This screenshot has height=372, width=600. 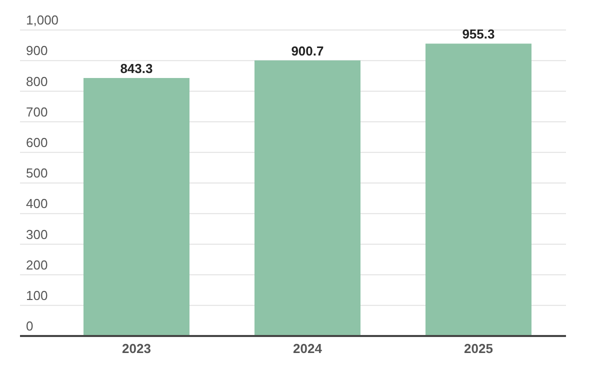 What do you see at coordinates (308, 348) in the screenshot?
I see `x-tick-label: 2024` at bounding box center [308, 348].